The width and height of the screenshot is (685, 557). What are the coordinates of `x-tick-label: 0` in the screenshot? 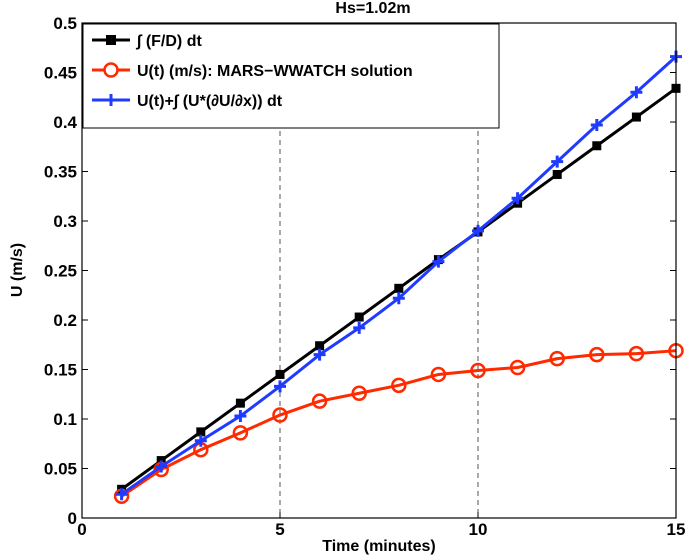 It's located at (81, 529).